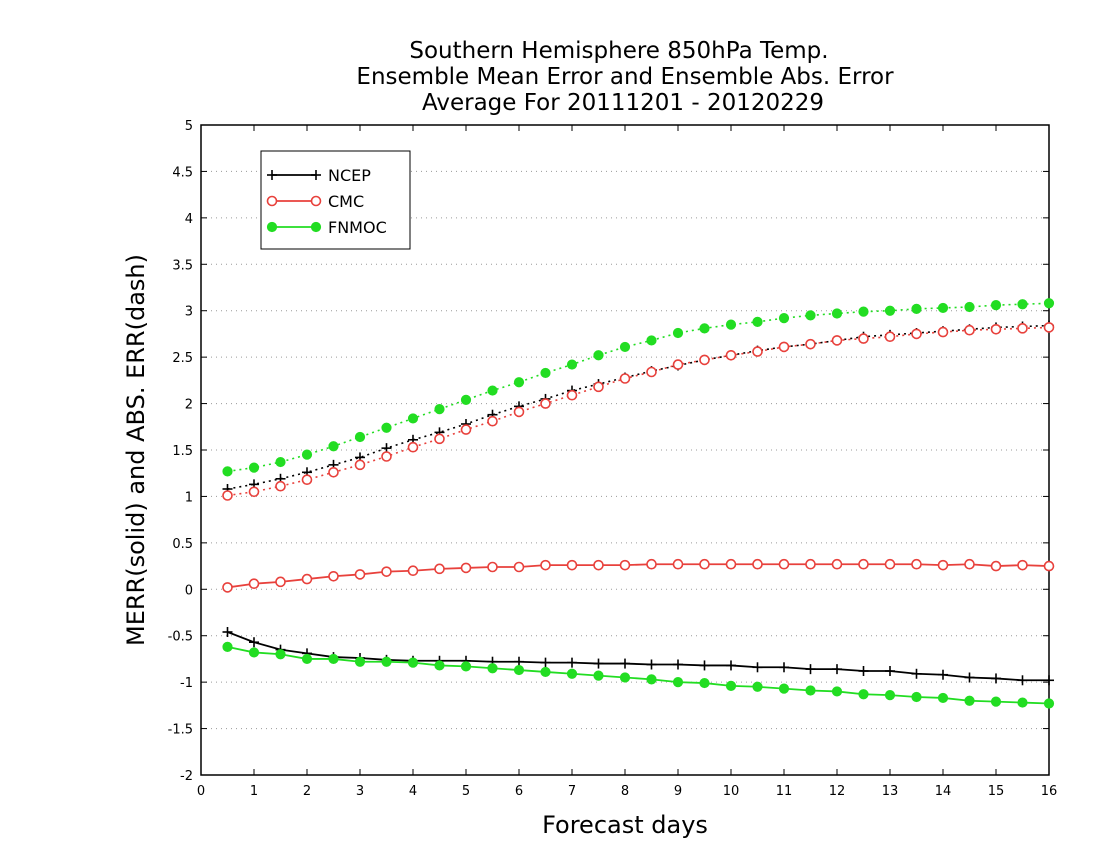 The width and height of the screenshot is (1100, 850). What do you see at coordinates (182, 358) in the screenshot?
I see `y-tick-label: 2.5` at bounding box center [182, 358].